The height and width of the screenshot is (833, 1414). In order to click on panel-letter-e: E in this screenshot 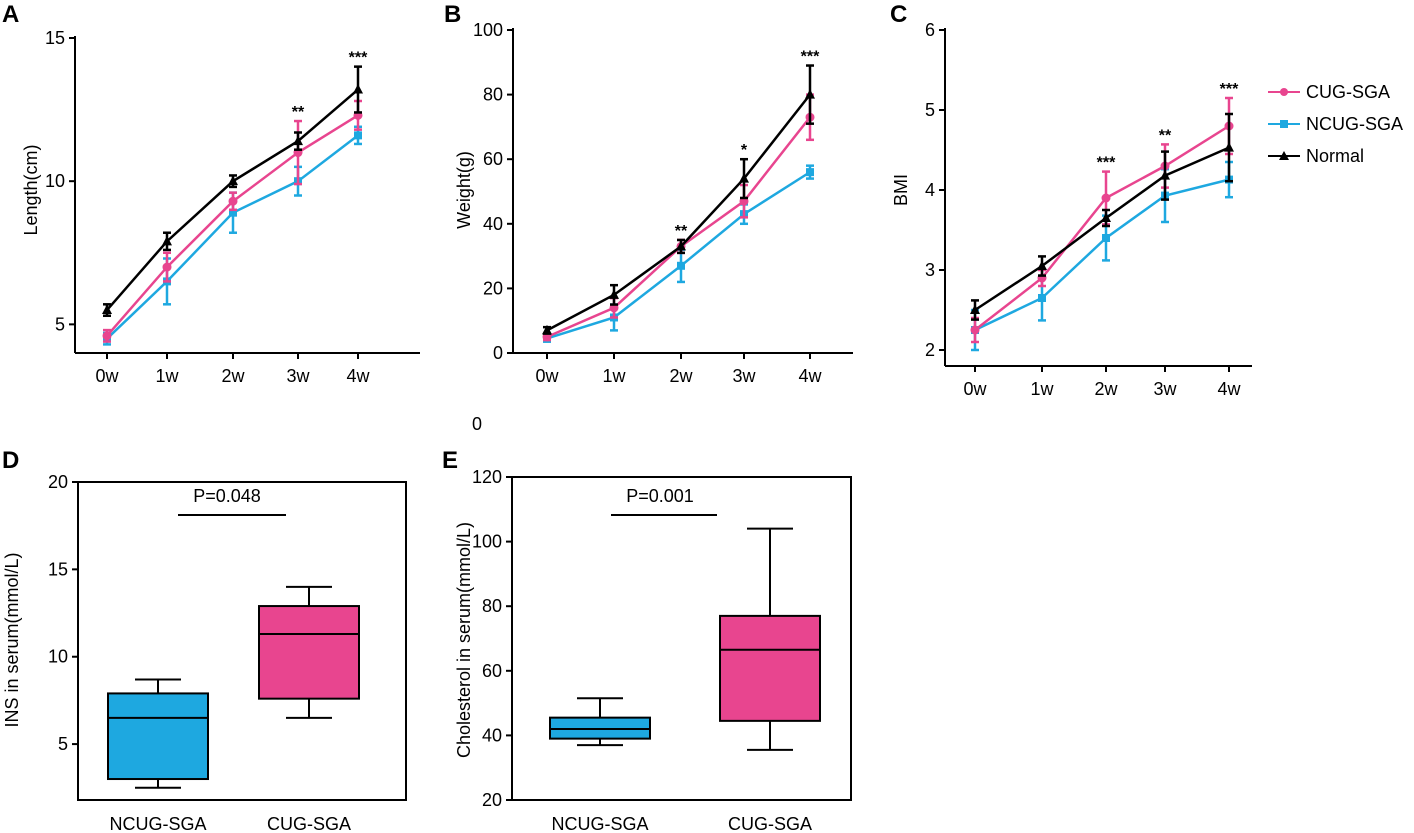, I will do `click(450, 460)`.